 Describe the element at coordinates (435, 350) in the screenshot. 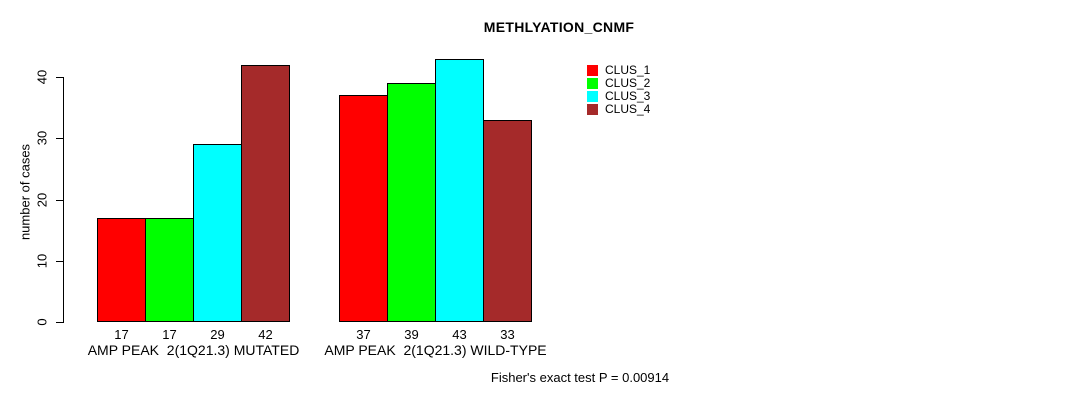

I see `group-label-2: AMP PEAK 2(1Q21.3) WILD-TYPE` at that location.